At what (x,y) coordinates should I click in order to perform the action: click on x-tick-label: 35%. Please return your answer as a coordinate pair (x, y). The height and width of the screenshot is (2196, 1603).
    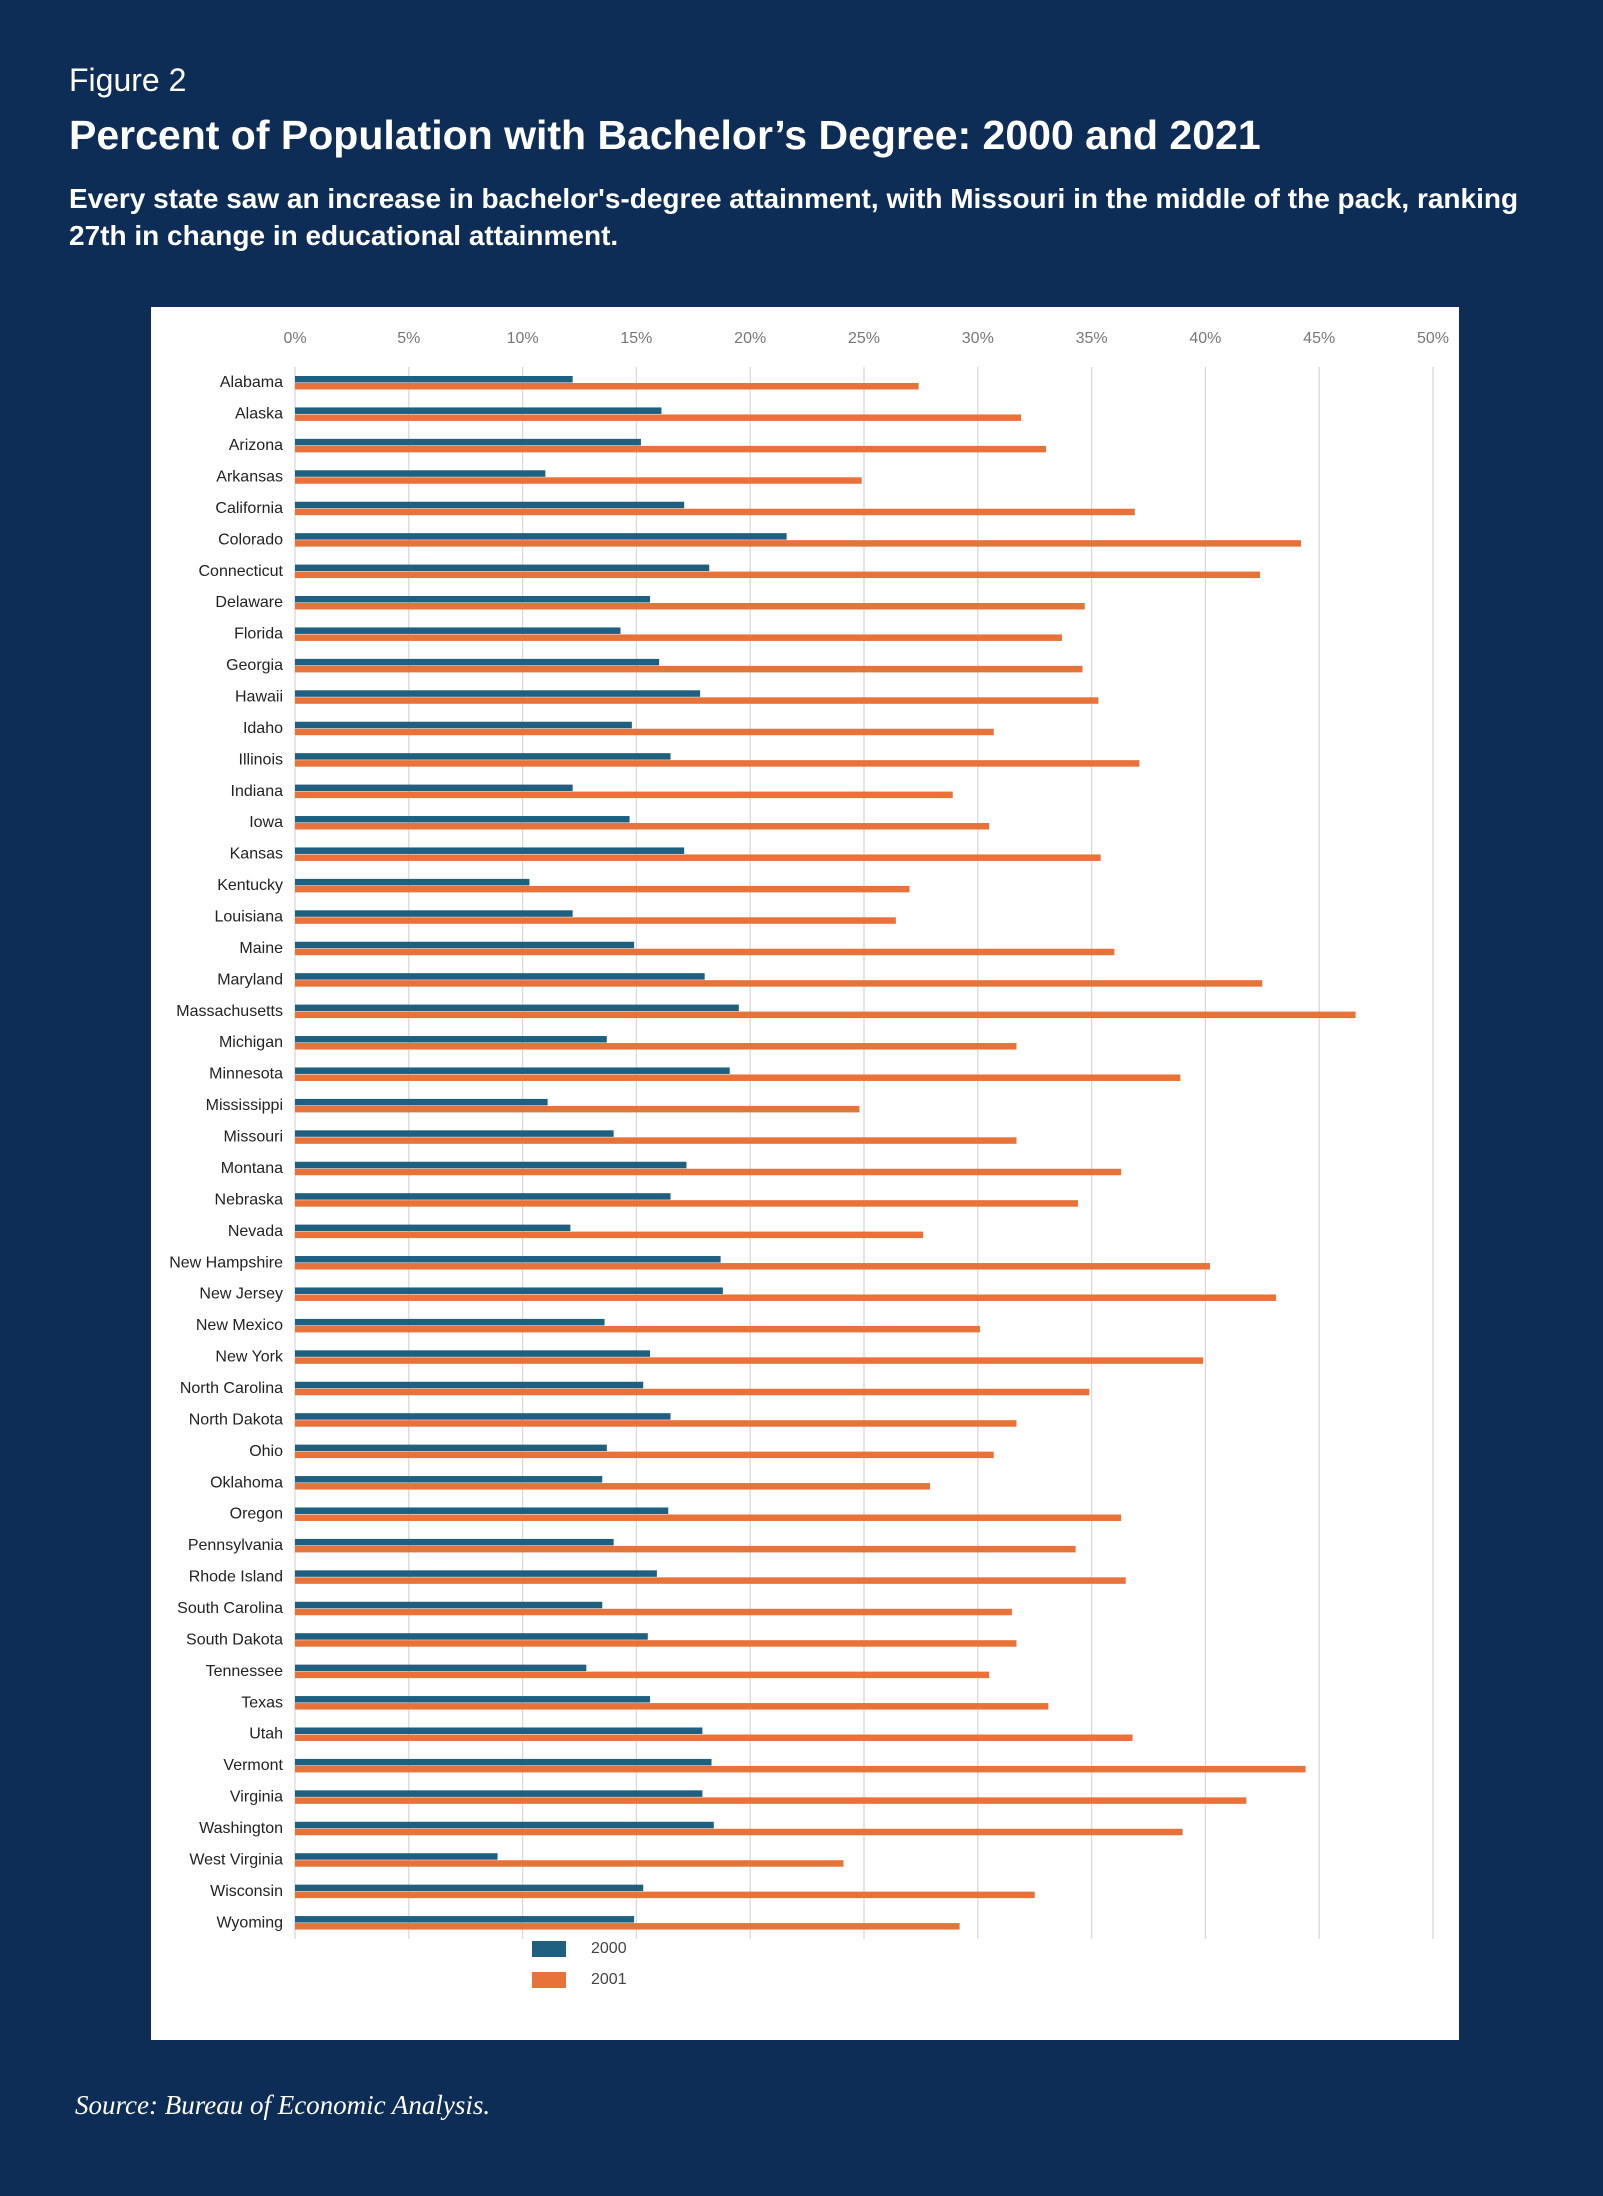
    Looking at the image, I should click on (1092, 338).